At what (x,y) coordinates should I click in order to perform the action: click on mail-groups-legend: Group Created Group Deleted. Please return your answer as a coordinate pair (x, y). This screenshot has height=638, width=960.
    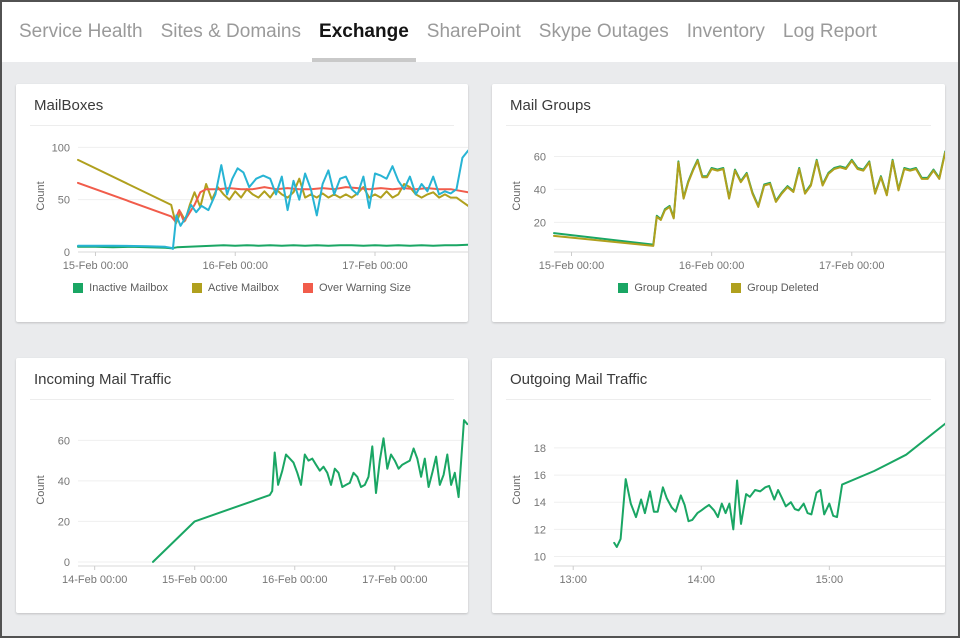
    Looking at the image, I should click on (718, 288).